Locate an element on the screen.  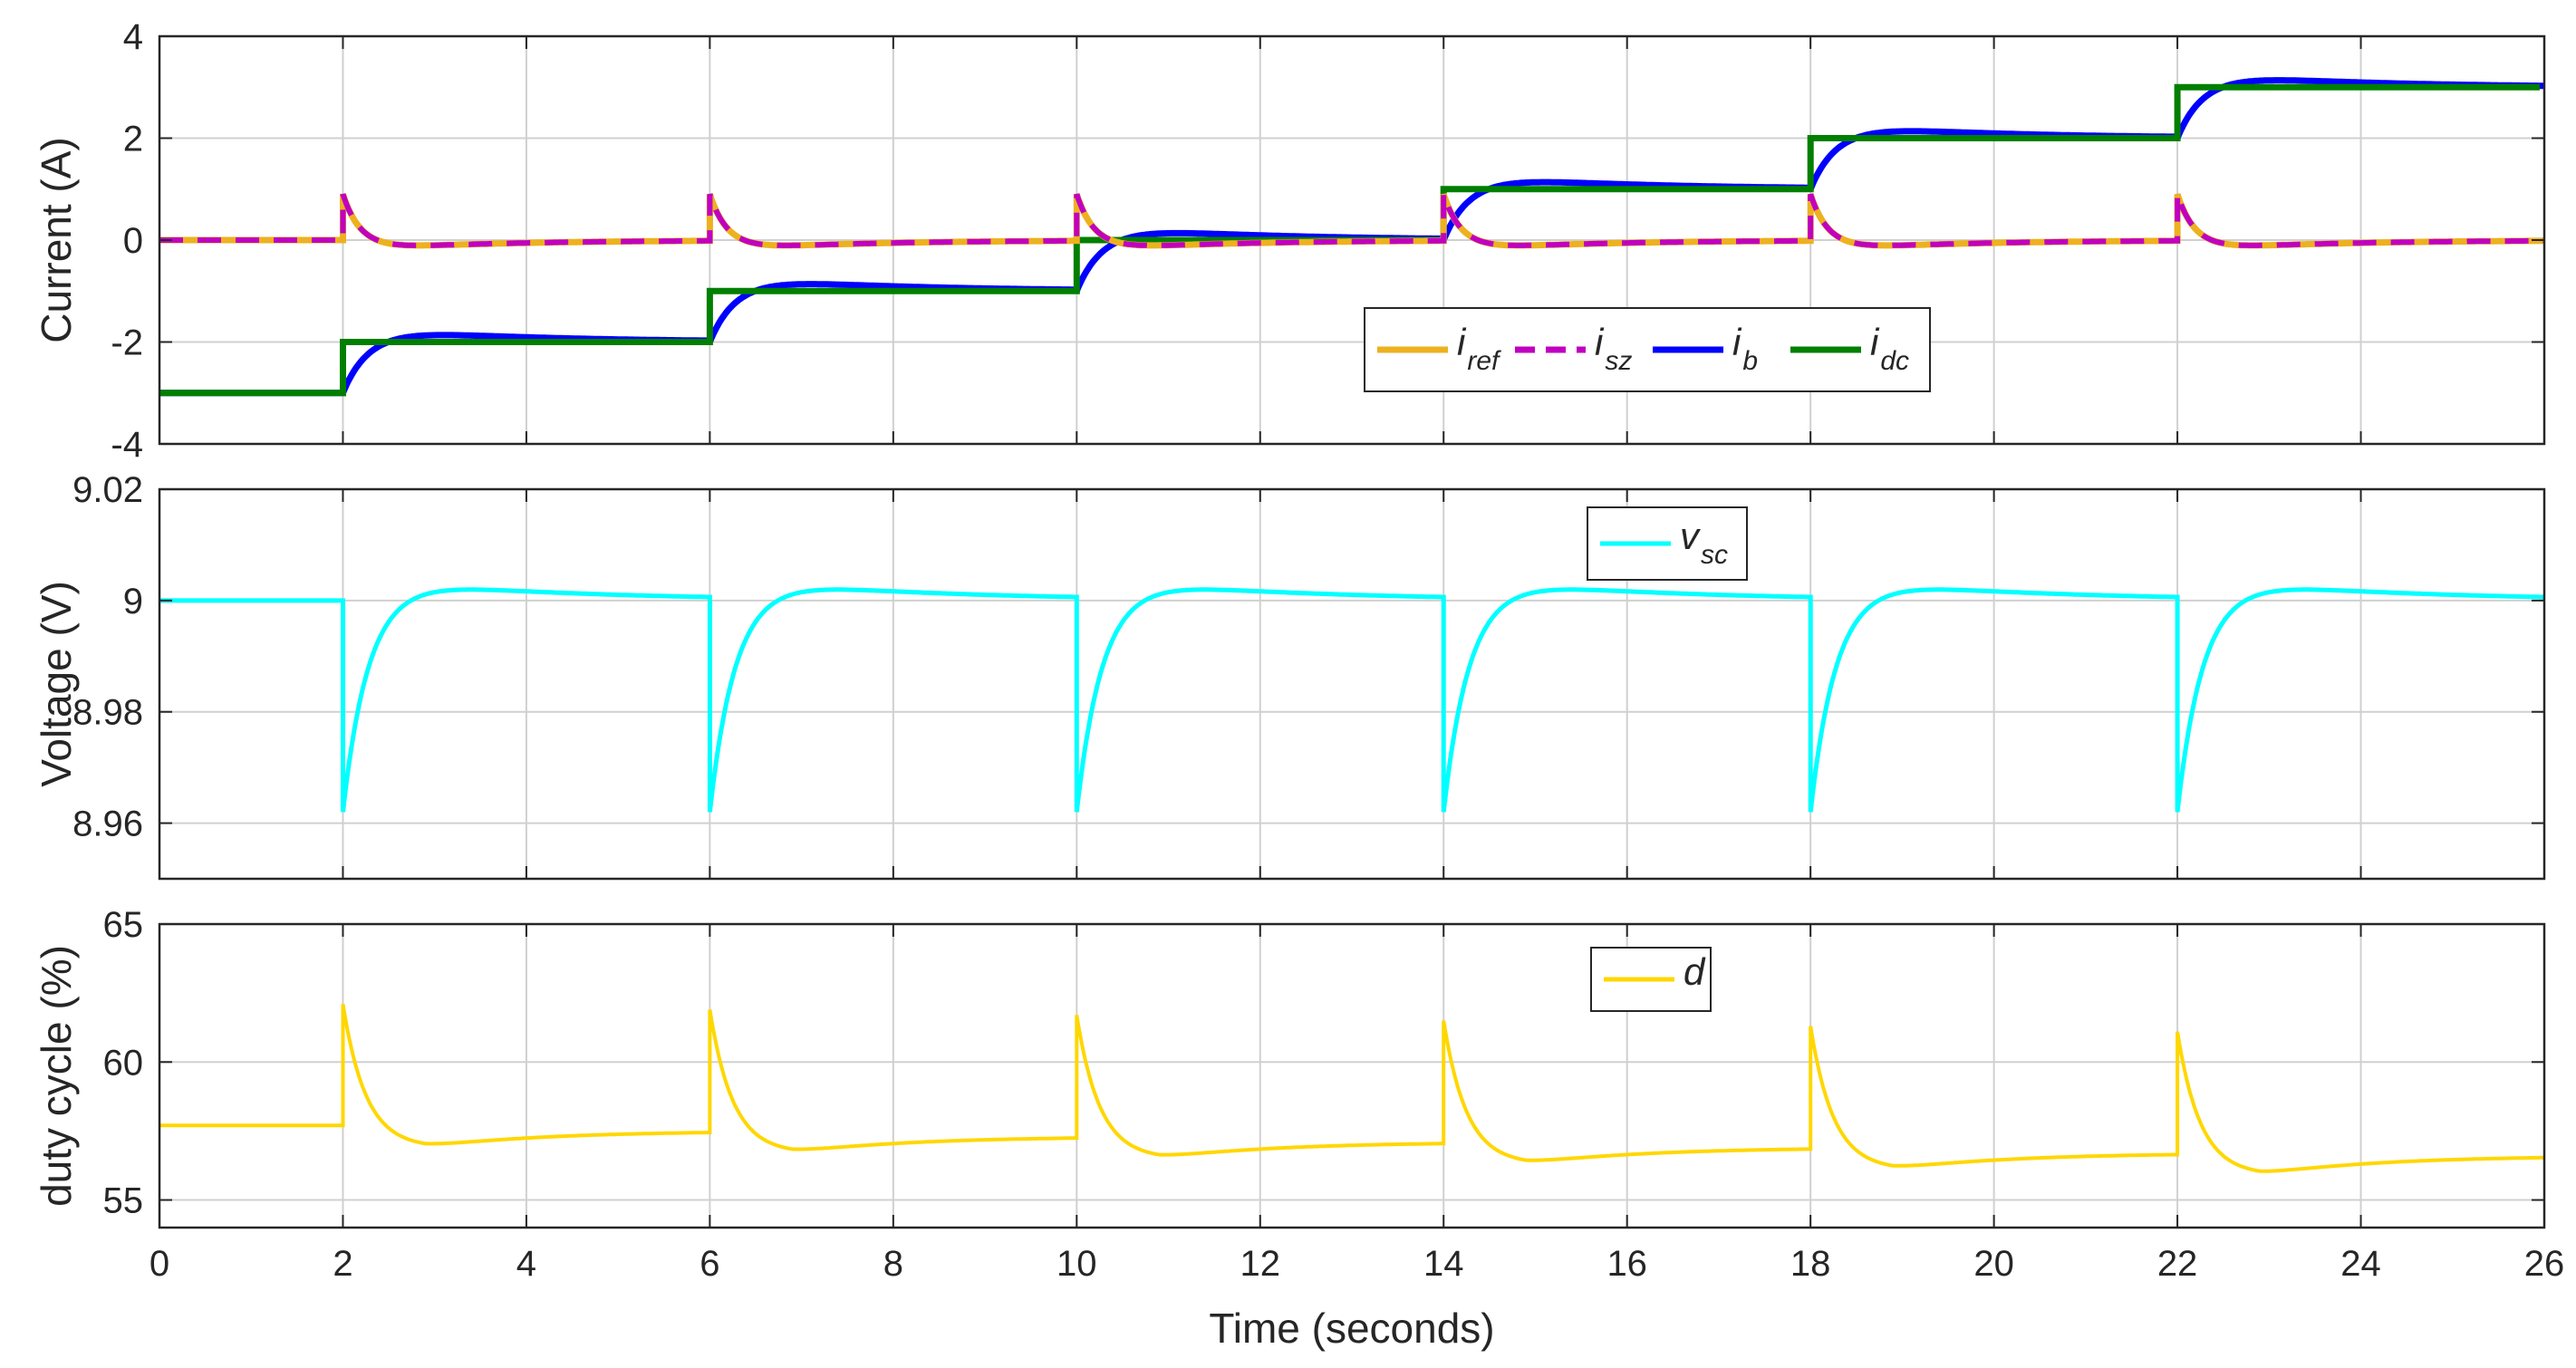
legend-label-i-sz: i is located at coordinates (1600, 342).